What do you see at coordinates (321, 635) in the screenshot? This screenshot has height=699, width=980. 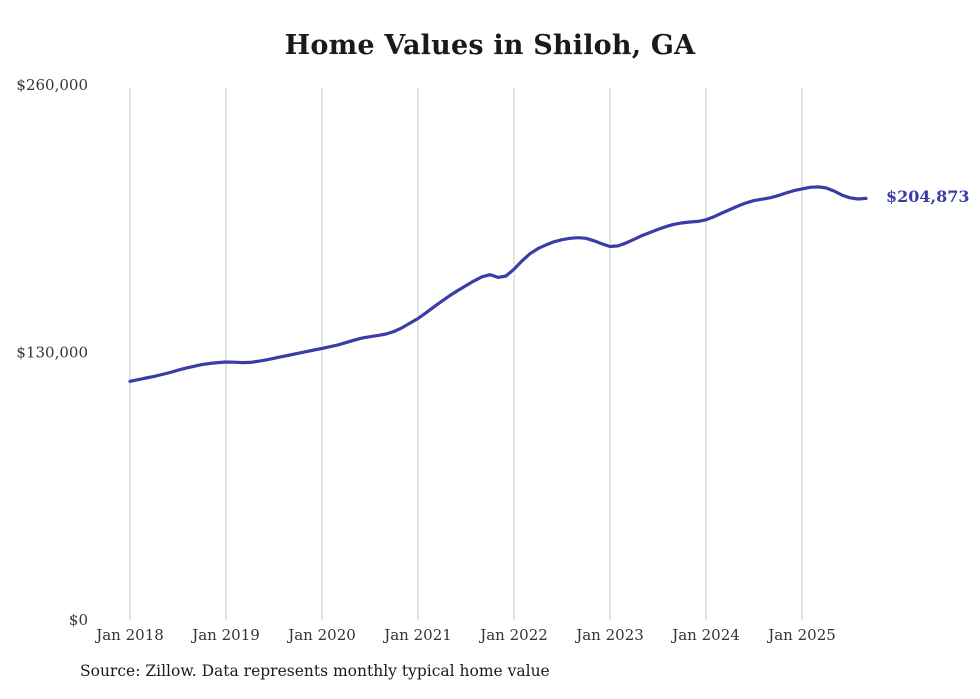 I see `x-axis-tick-label: Jan 2020` at bounding box center [321, 635].